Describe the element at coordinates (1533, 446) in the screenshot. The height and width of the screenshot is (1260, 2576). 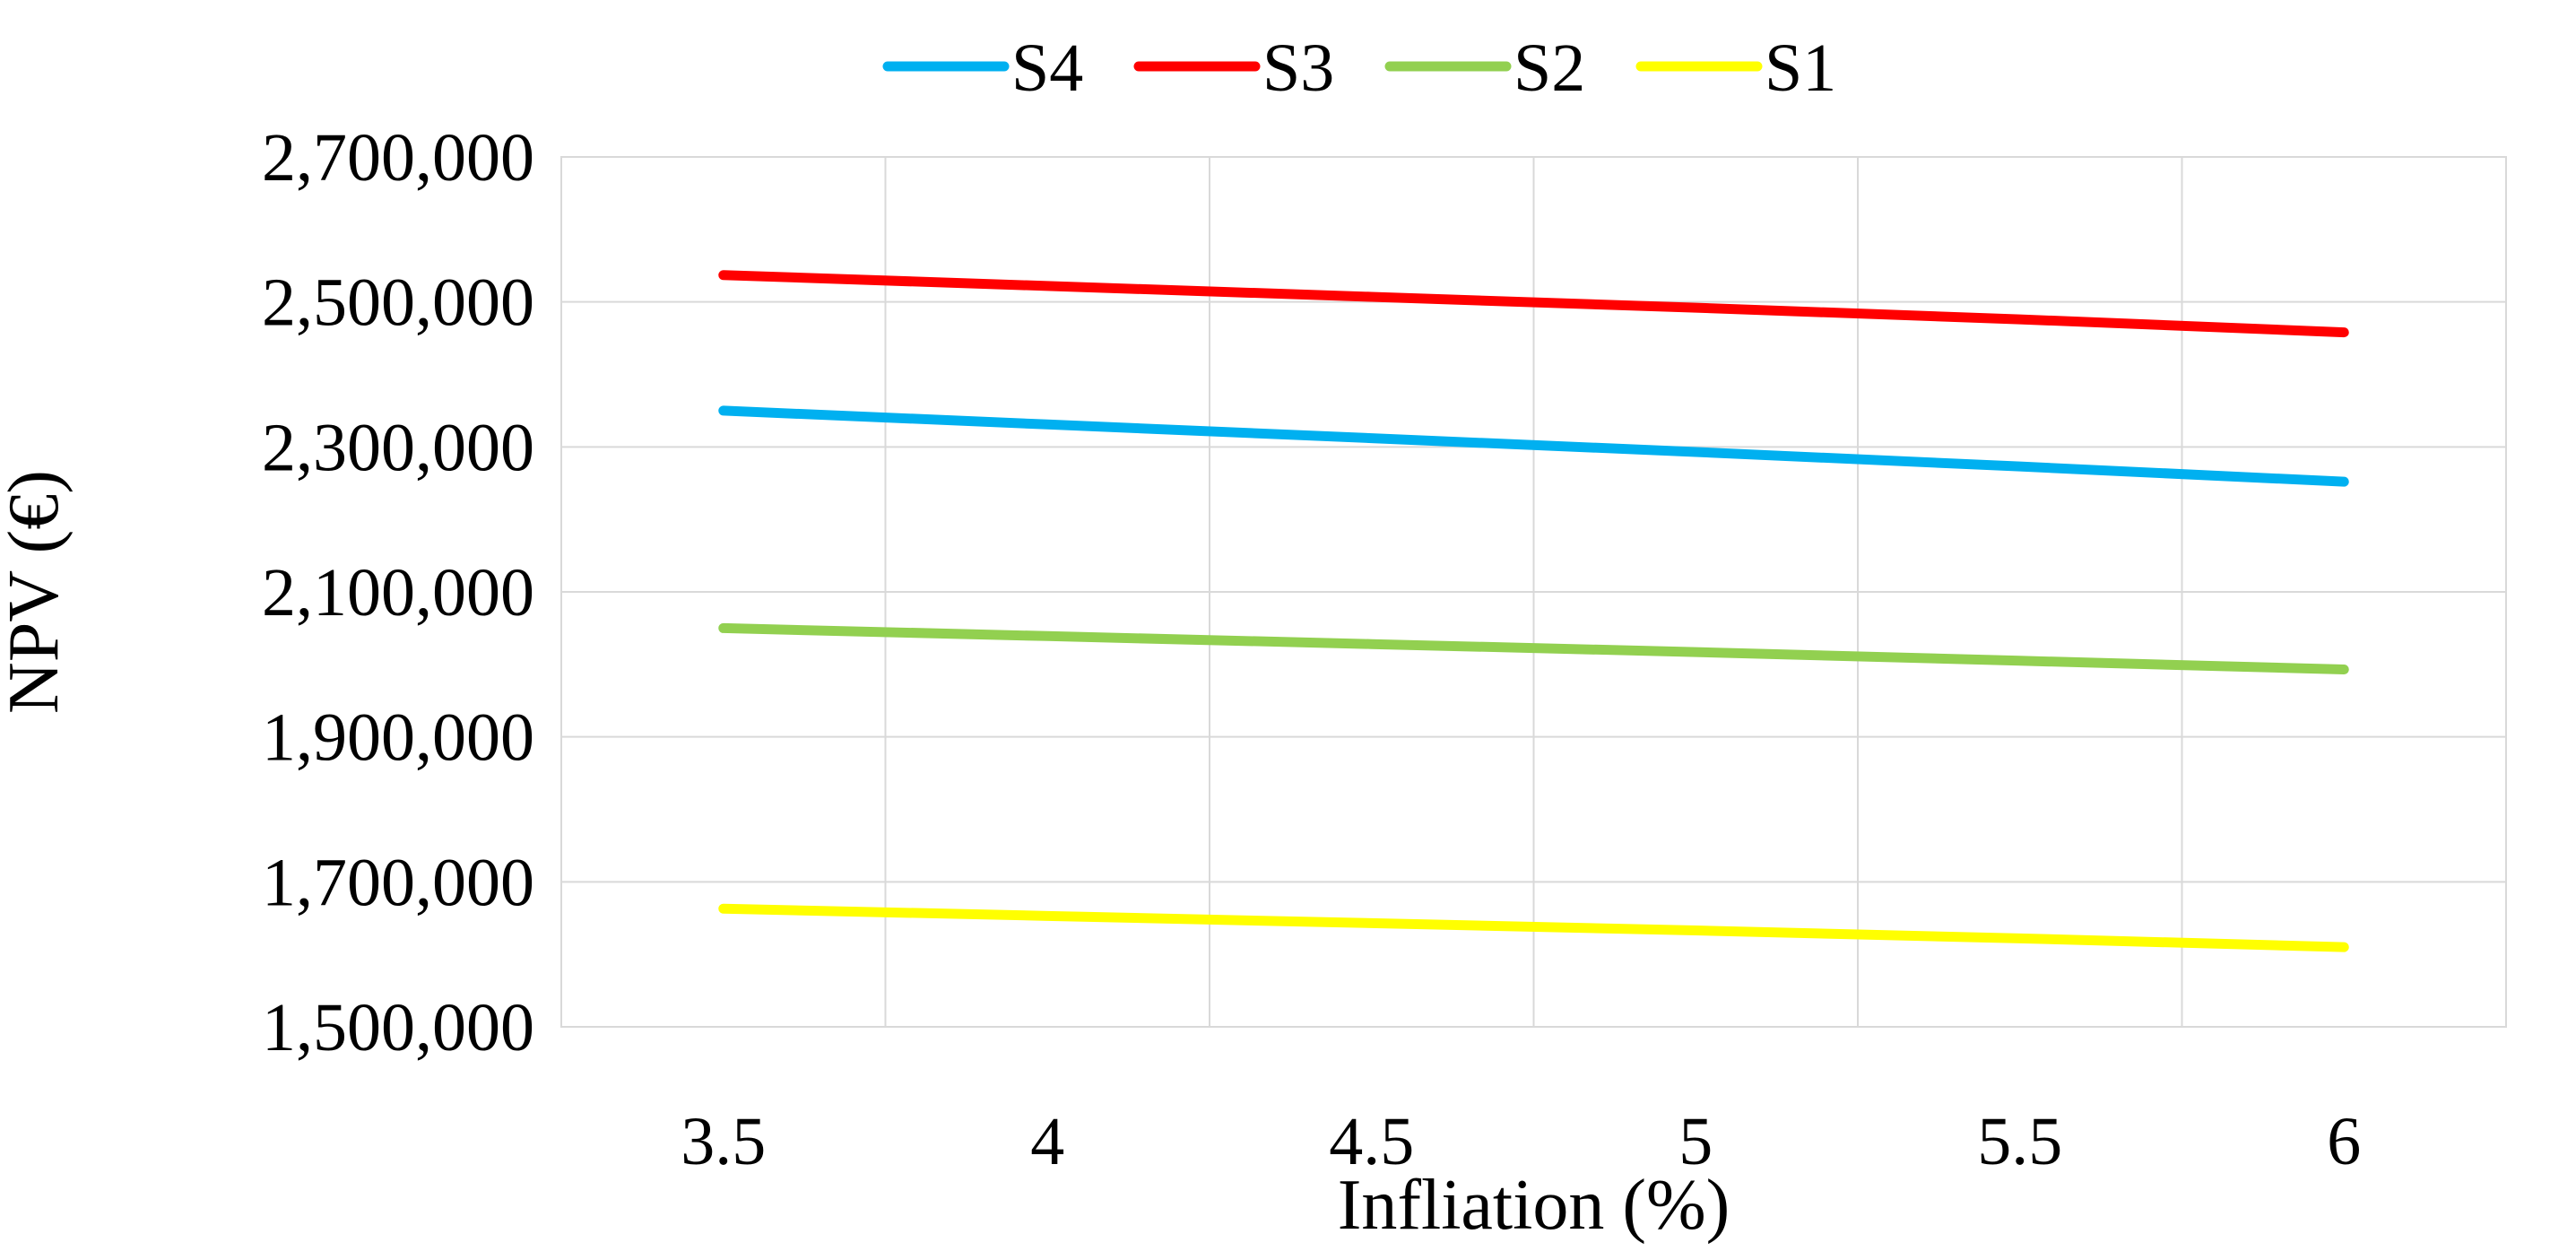
I see `series-line-s4` at that location.